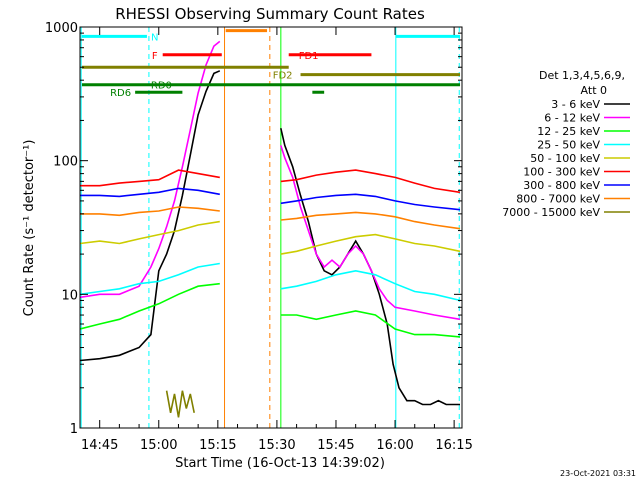  What do you see at coordinates (120, 93) in the screenshot?
I see `flag-label-8: RD6` at bounding box center [120, 93].